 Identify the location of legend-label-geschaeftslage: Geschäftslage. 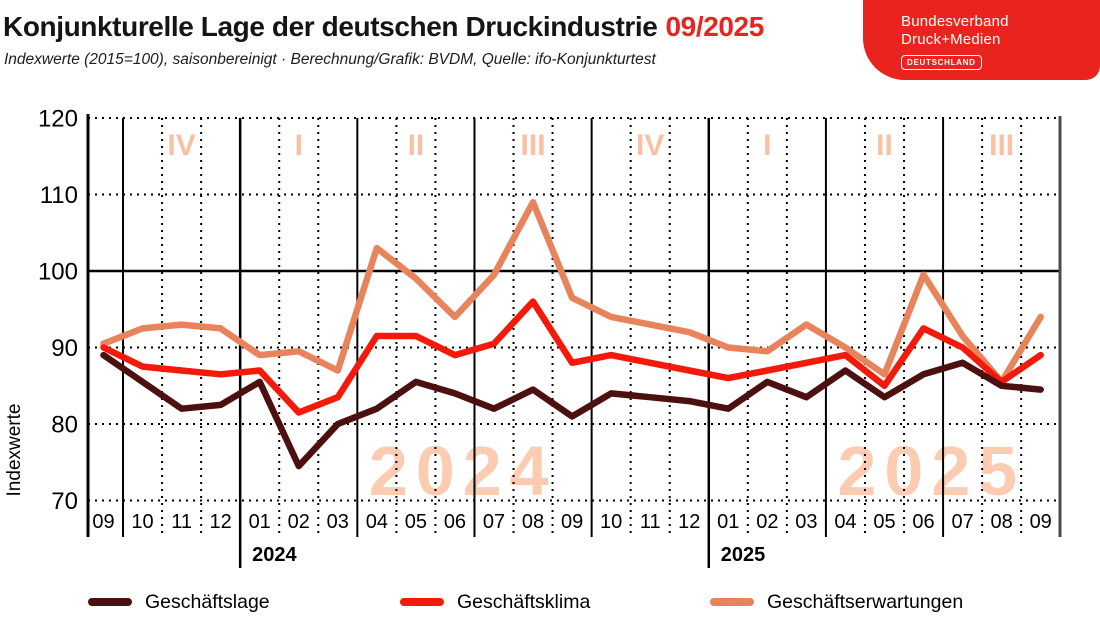
(207, 601).